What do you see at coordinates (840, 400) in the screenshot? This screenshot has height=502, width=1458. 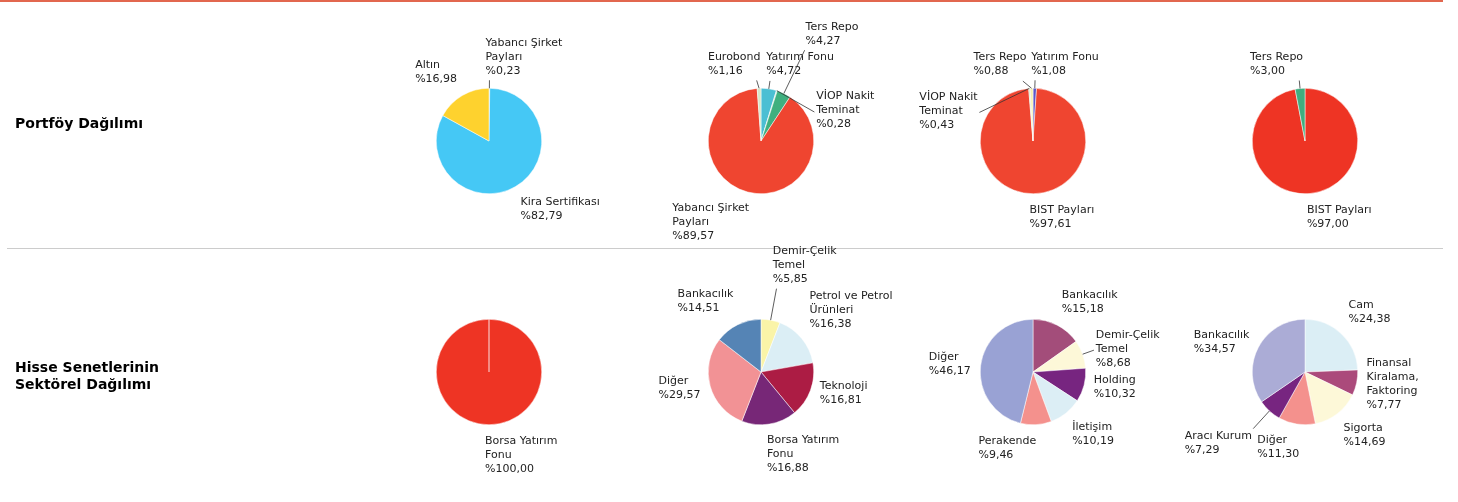 I see `data-label: %16,81` at bounding box center [840, 400].